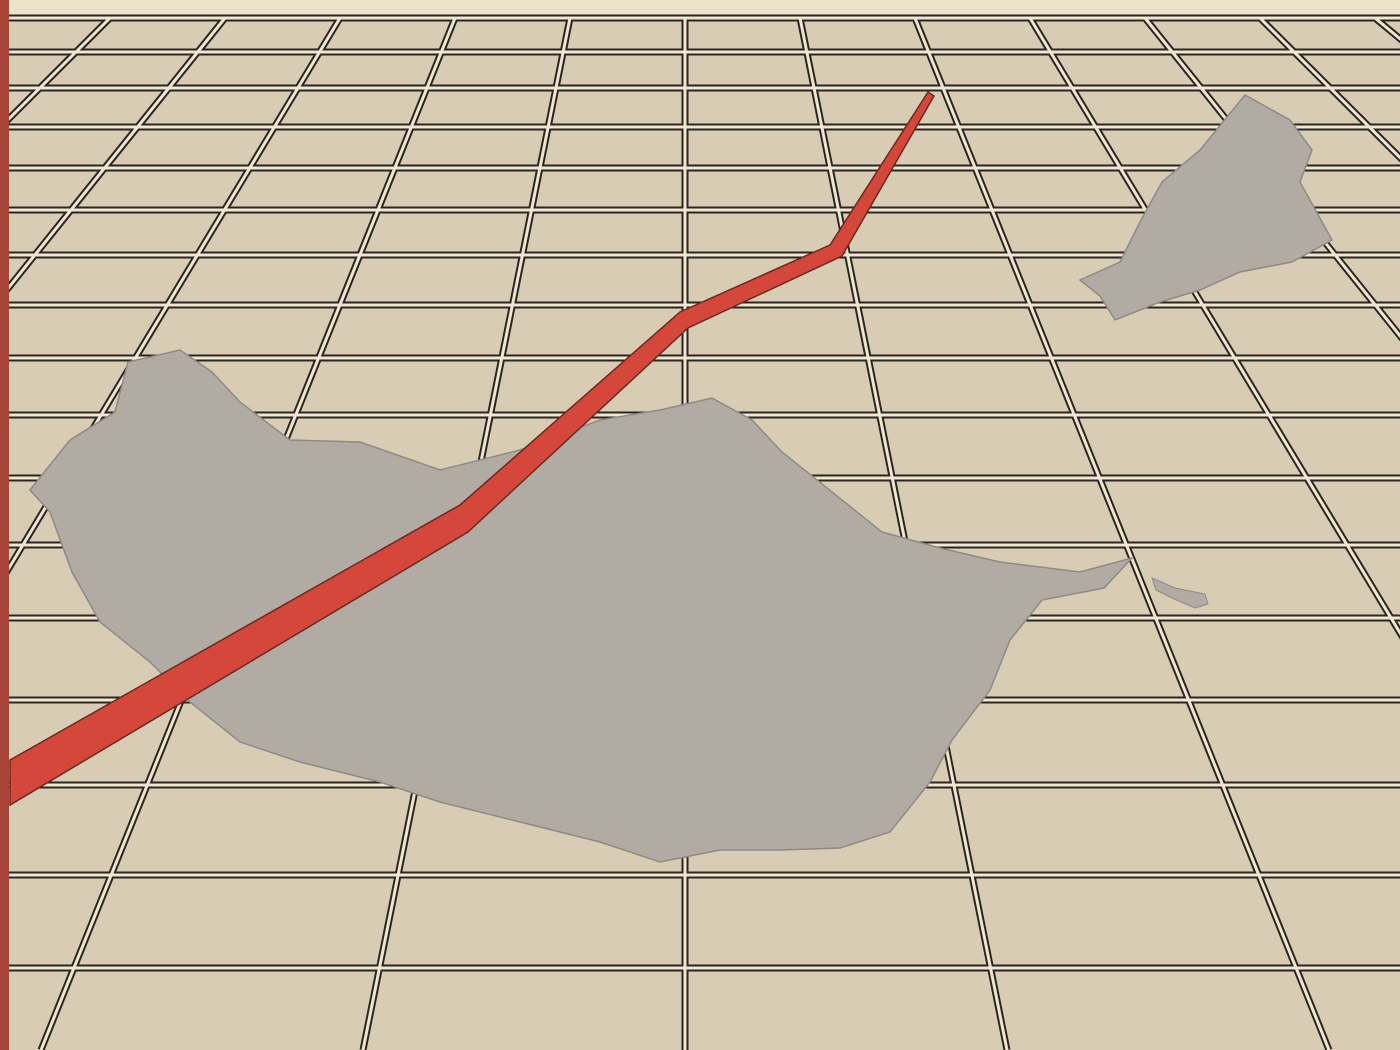 This screenshot has width=1400, height=1050. Describe the element at coordinates (700, 8) in the screenshot. I see `top-strip` at that location.